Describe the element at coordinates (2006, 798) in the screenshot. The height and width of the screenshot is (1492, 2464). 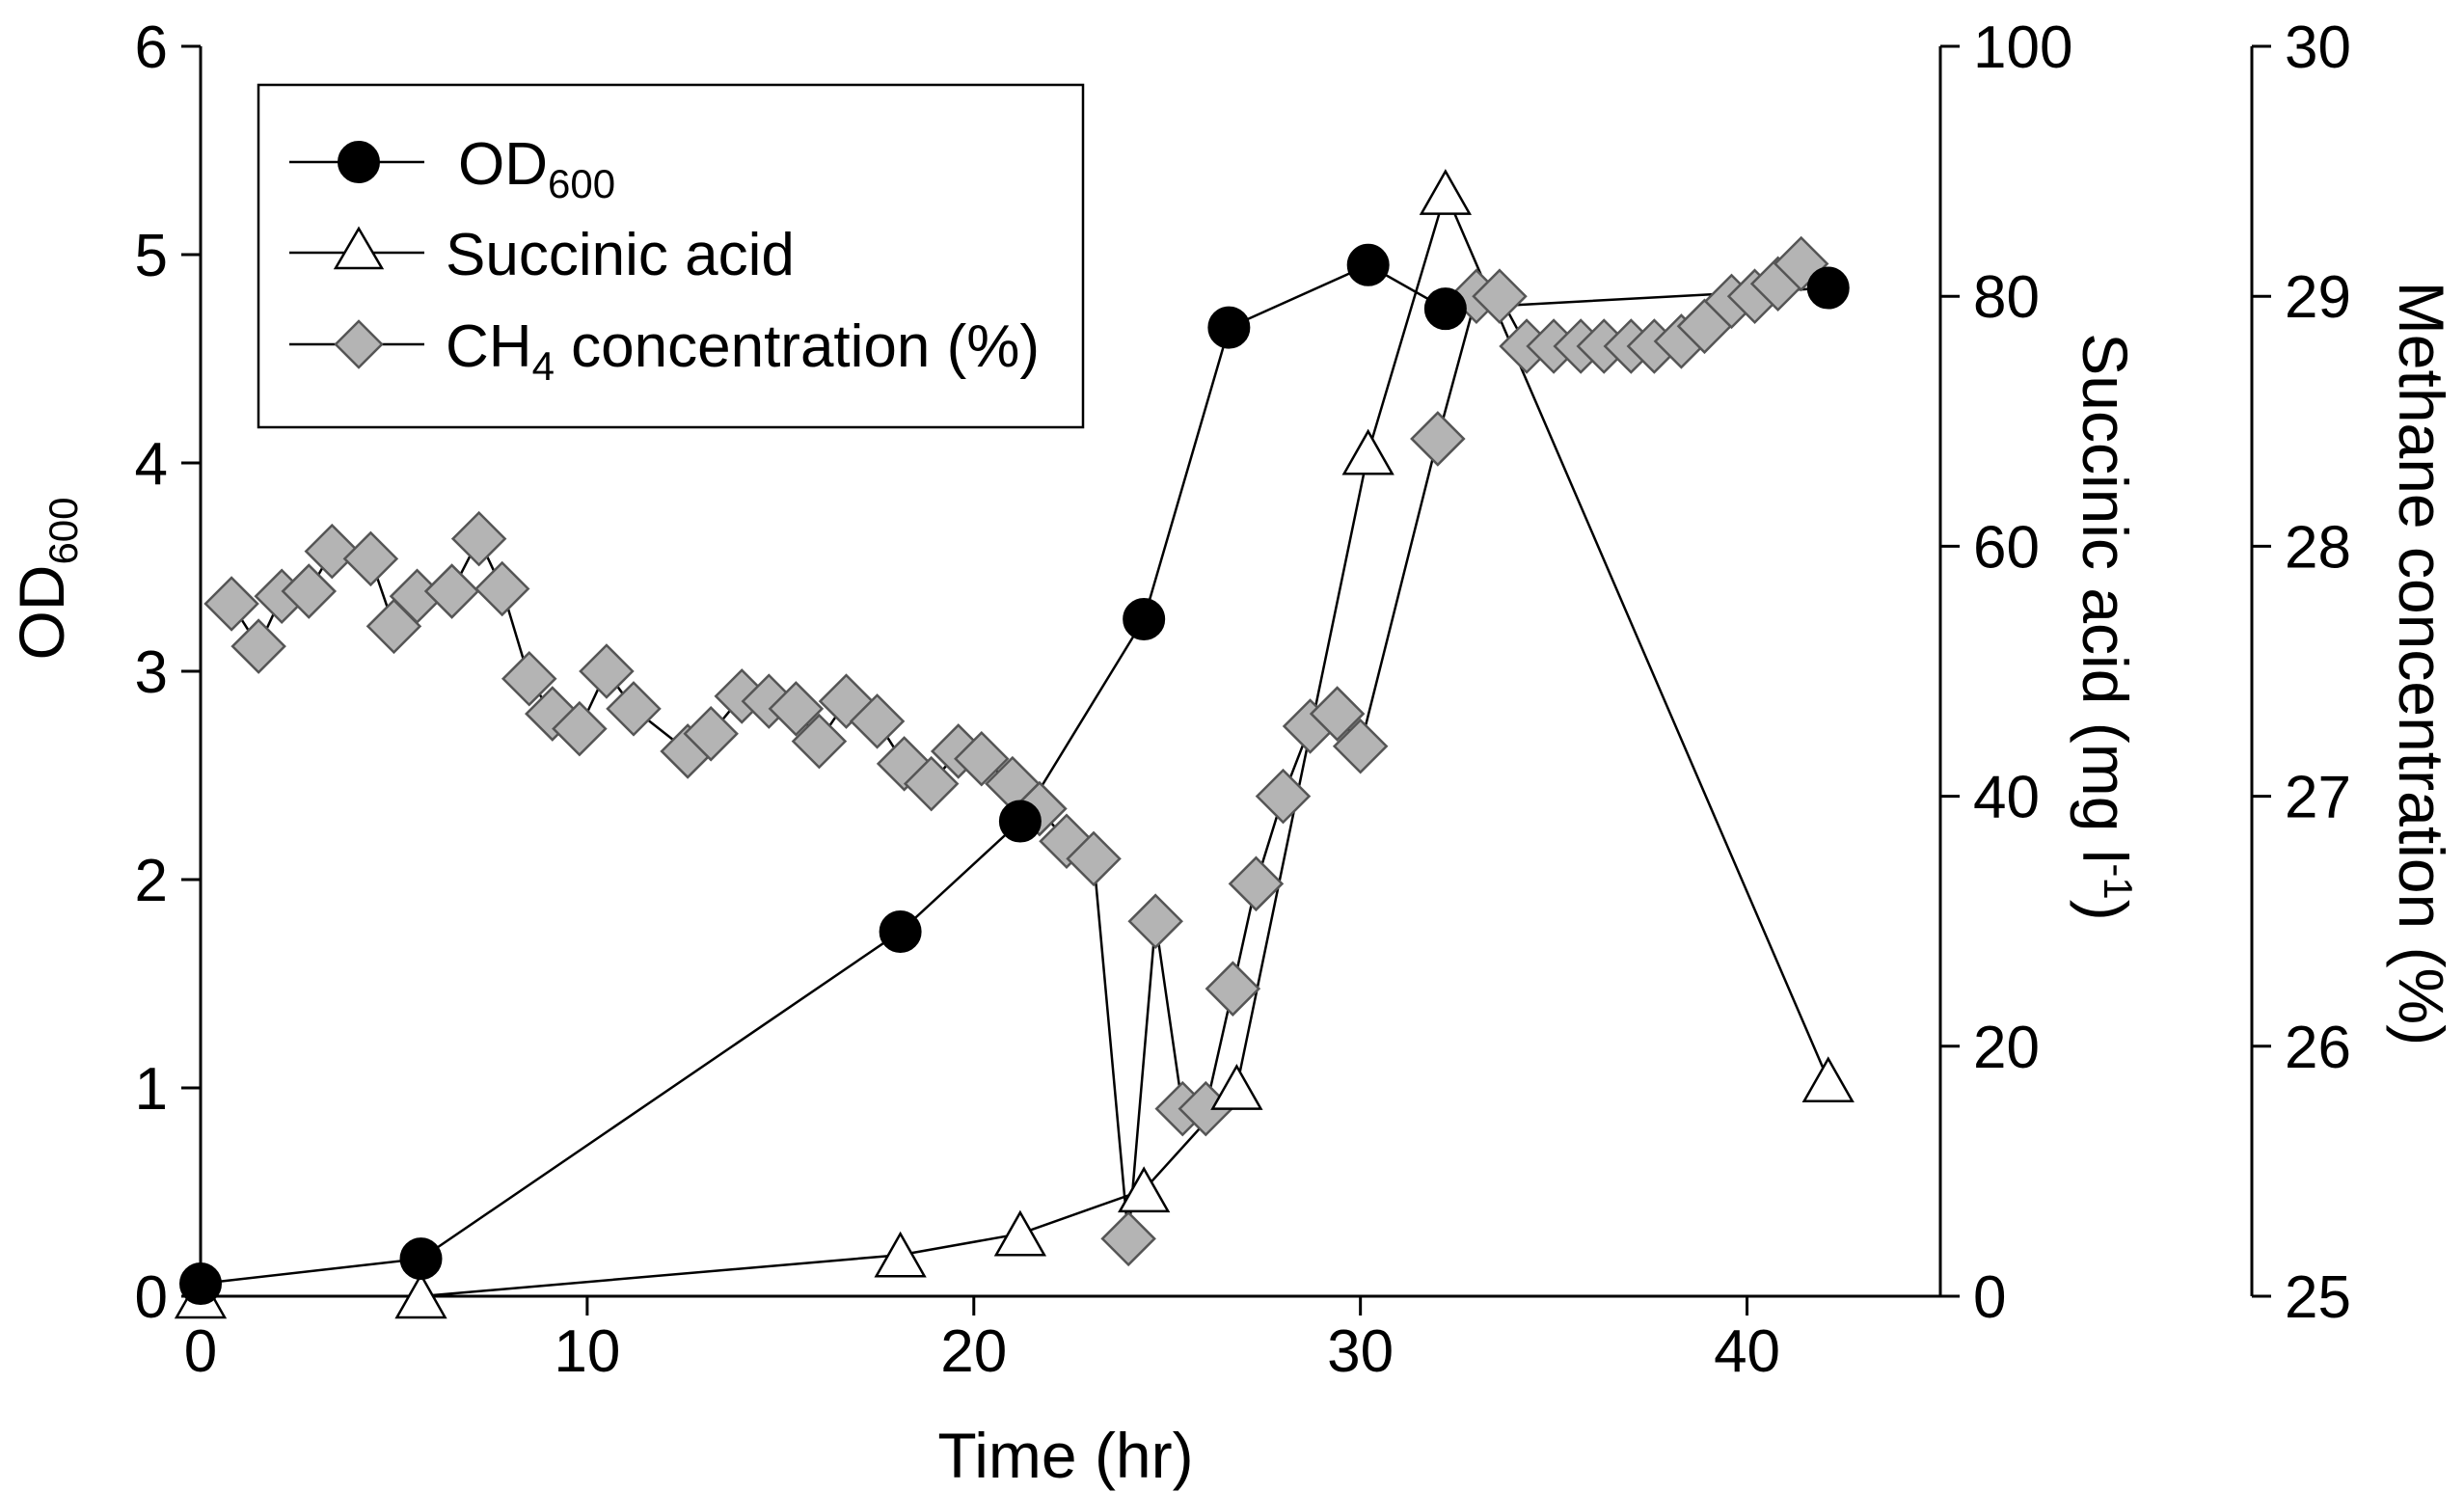
I see `y-right1-tick-label: 40` at that location.